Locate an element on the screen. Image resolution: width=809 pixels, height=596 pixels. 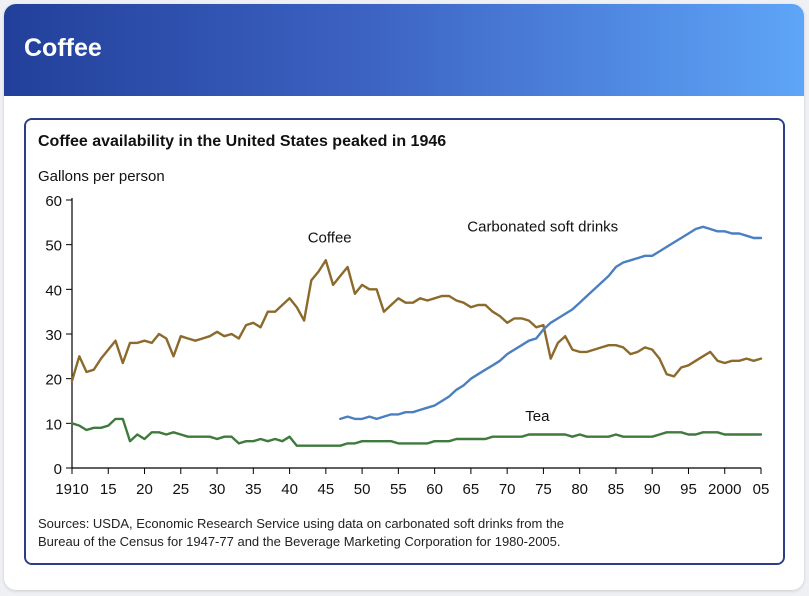
x-tick-label: 20 is located at coordinates (144, 489).